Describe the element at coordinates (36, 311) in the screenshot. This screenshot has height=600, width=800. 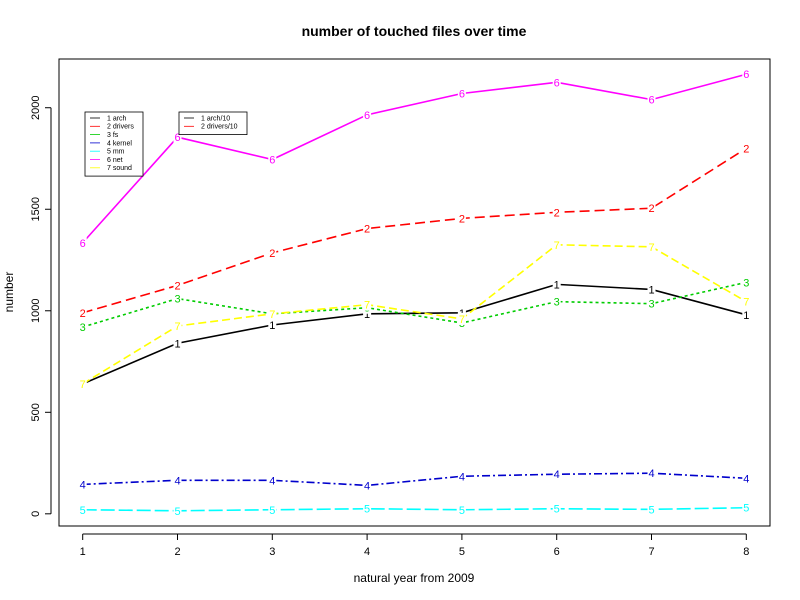
I see `y-tick-label: 1000` at that location.